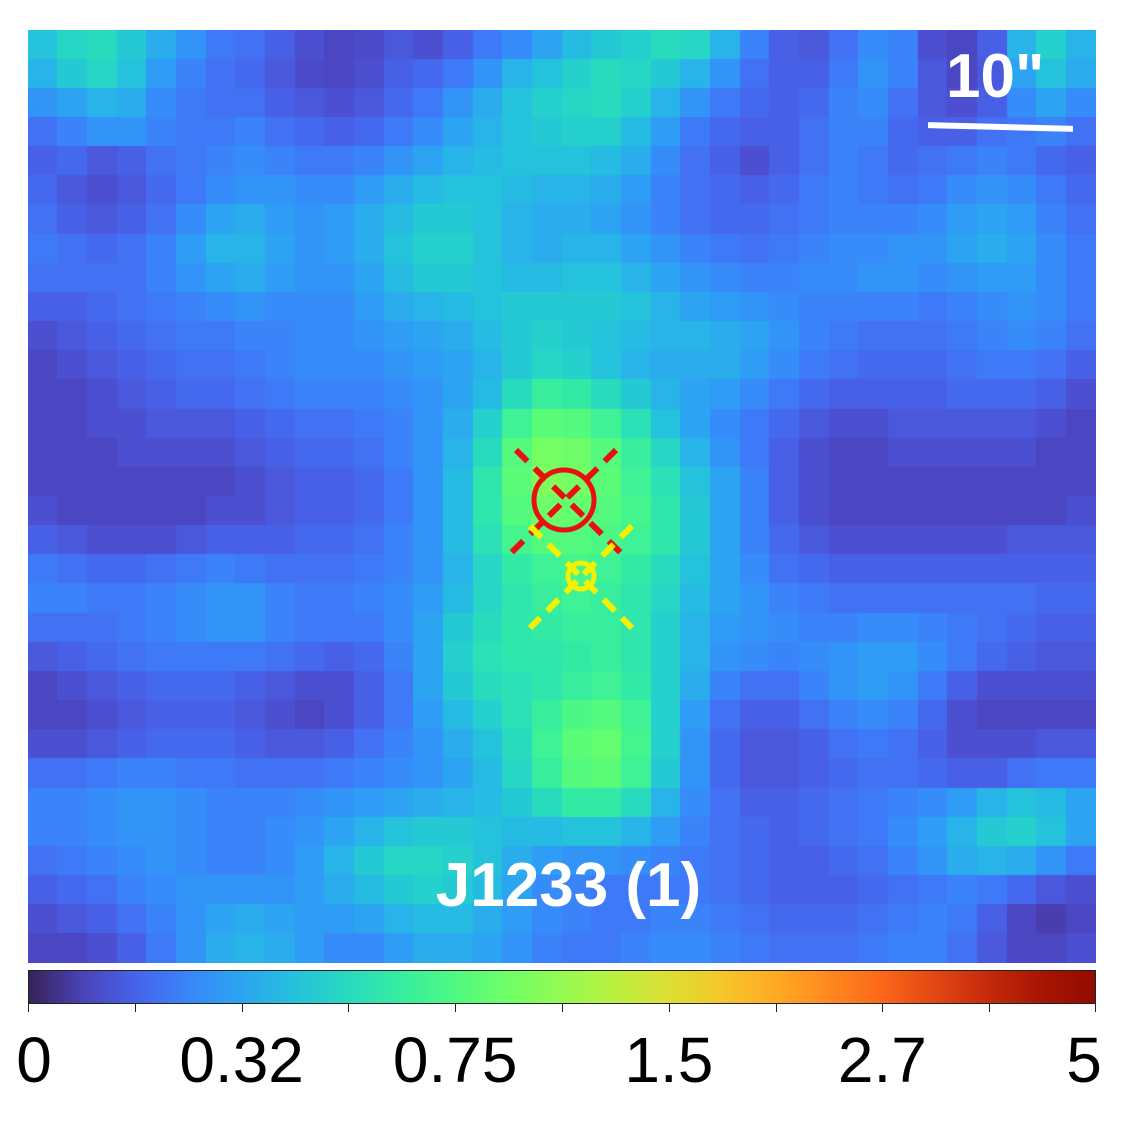 This screenshot has height=1127, width=1127. What do you see at coordinates (669, 1060) in the screenshot?
I see `colorbar-tick-label: 1.5` at bounding box center [669, 1060].